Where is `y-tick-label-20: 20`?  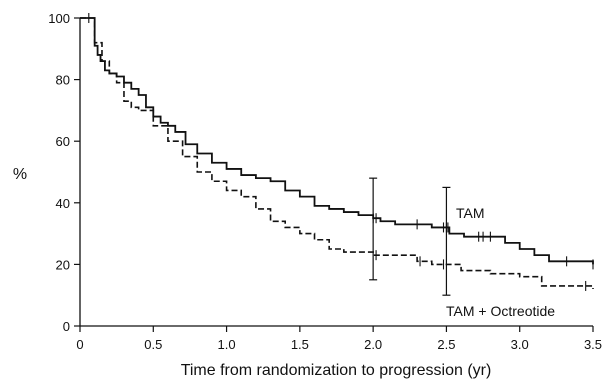 y-tick-label-20: 20 is located at coordinates (63, 264).